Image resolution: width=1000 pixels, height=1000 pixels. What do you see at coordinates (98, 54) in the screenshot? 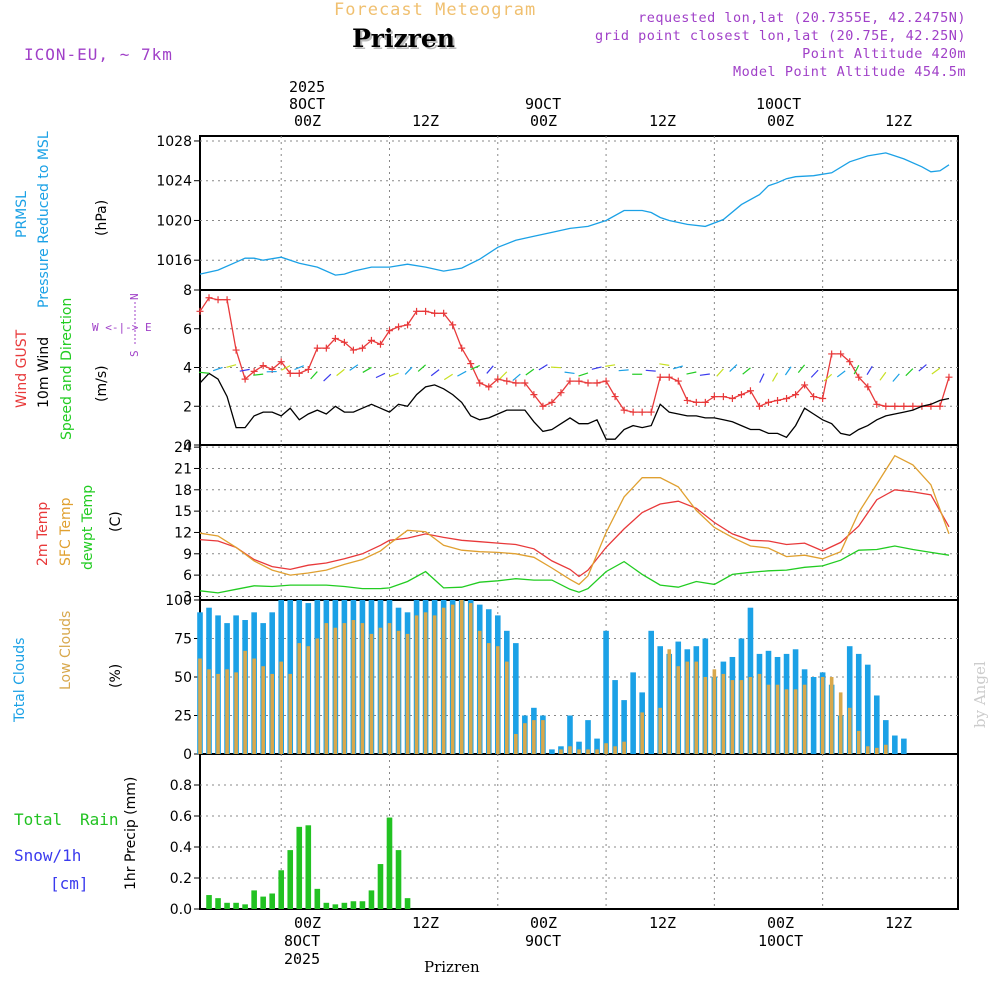
I see `model-label: ICON-EU, ~ 7km` at bounding box center [98, 54].